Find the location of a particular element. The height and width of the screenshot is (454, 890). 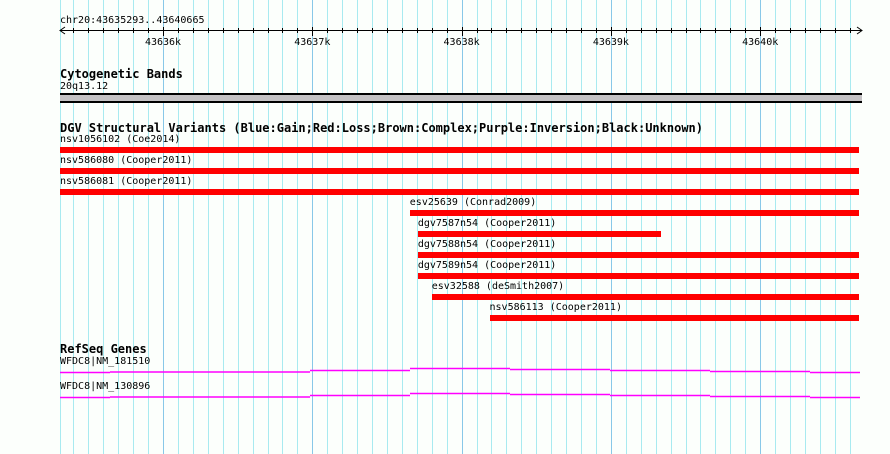

variant-label: esv32588 (deSmith2007) is located at coordinates (498, 286).